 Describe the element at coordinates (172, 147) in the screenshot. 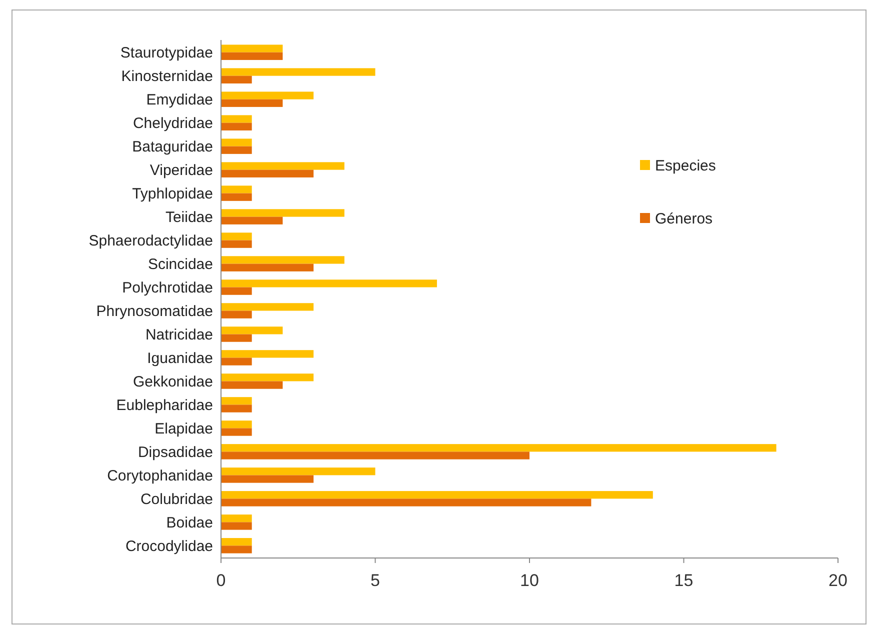

I see `y-tick-label: Bataguridae` at that location.